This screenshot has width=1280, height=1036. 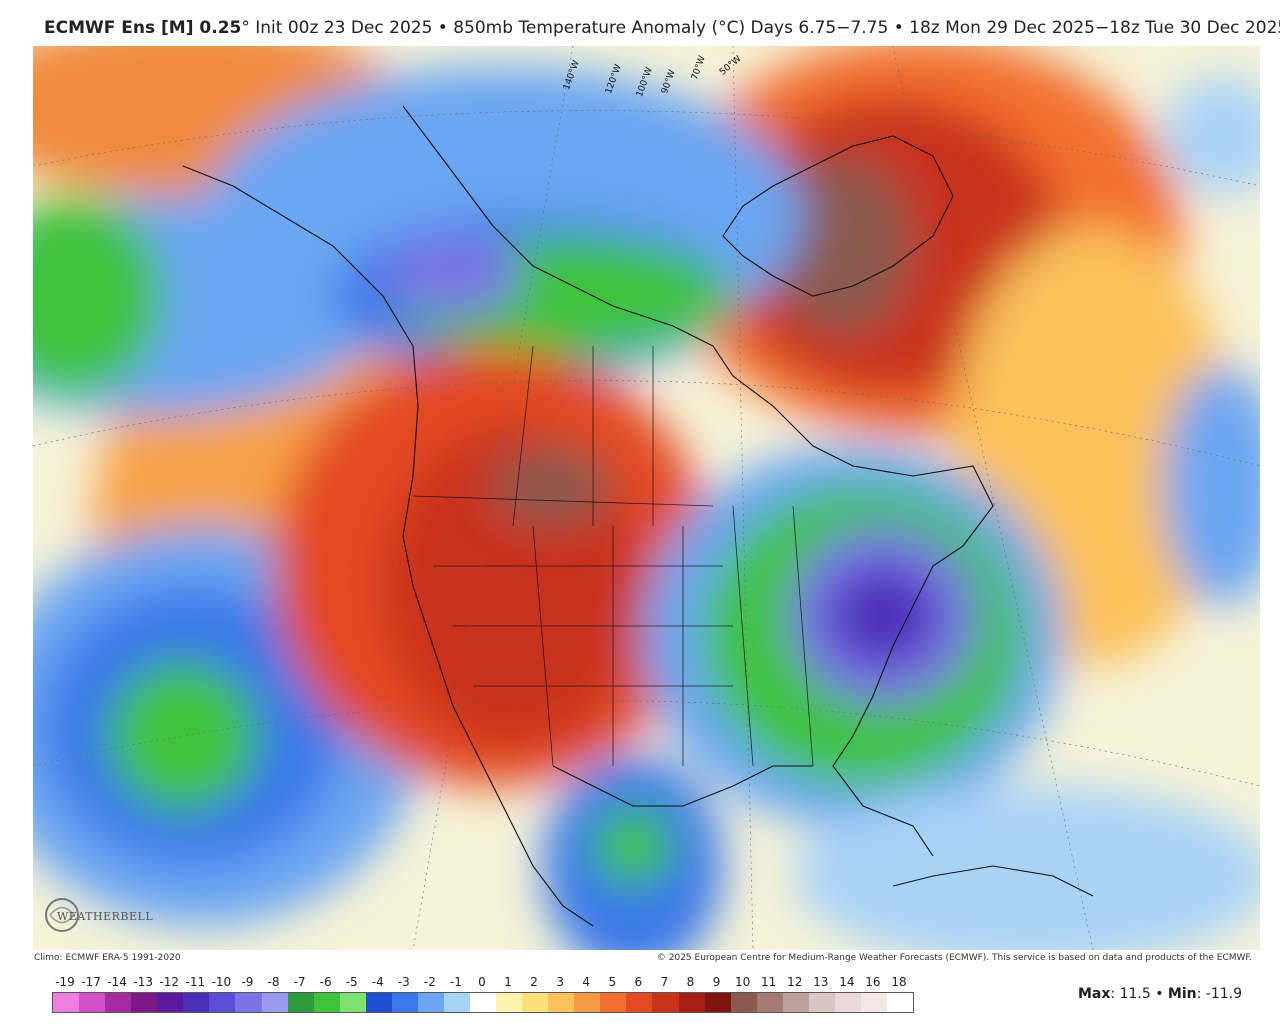 I want to click on colorbar-tick: 6, so click(x=638, y=982).